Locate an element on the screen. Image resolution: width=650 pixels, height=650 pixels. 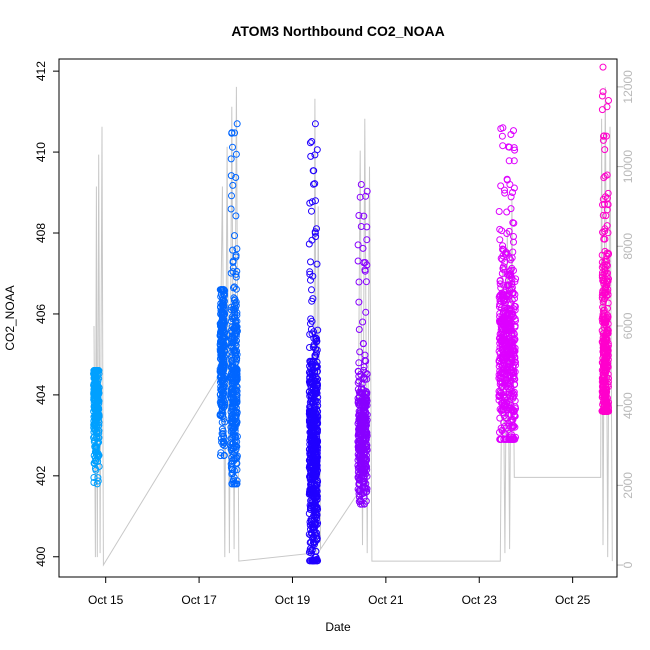
y2-tick-label: 8000 is located at coordinates (628, 246).